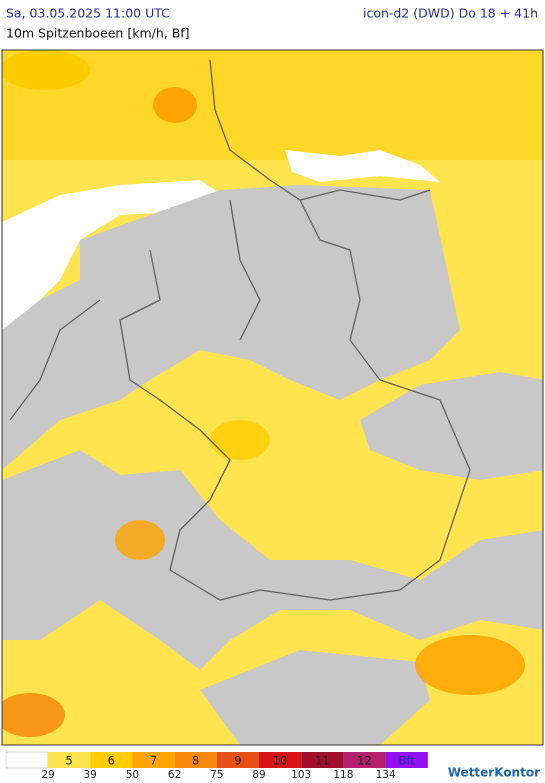  I want to click on legend-threshold: 103, so click(301, 775).